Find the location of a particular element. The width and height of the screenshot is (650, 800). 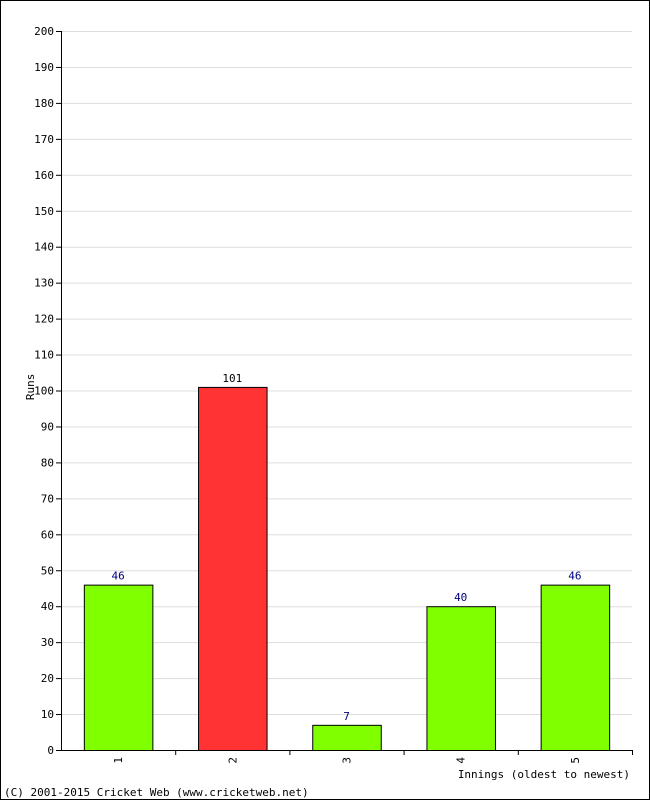

x-tick-label: 2 is located at coordinates (232, 760).